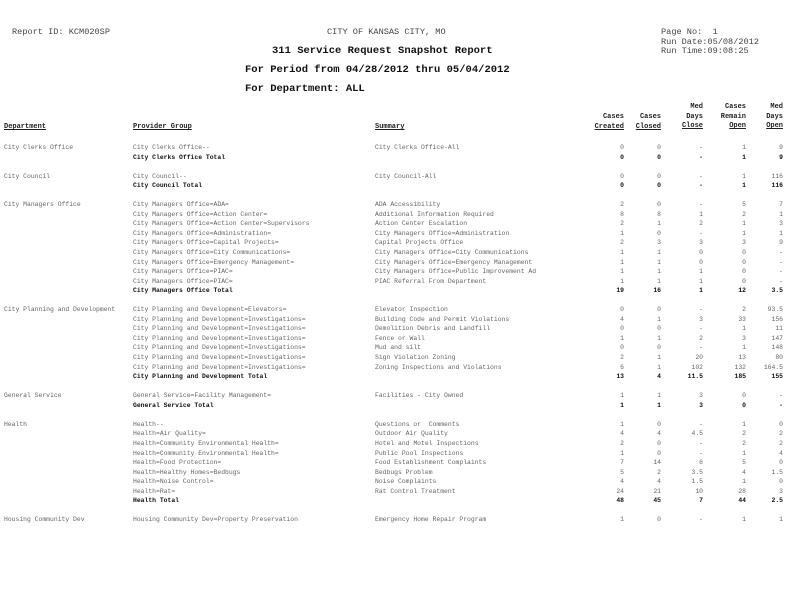 This screenshot has height=612, width=792. Describe the element at coordinates (659, 157) in the screenshot. I see `total-cases-closed: 0` at that location.